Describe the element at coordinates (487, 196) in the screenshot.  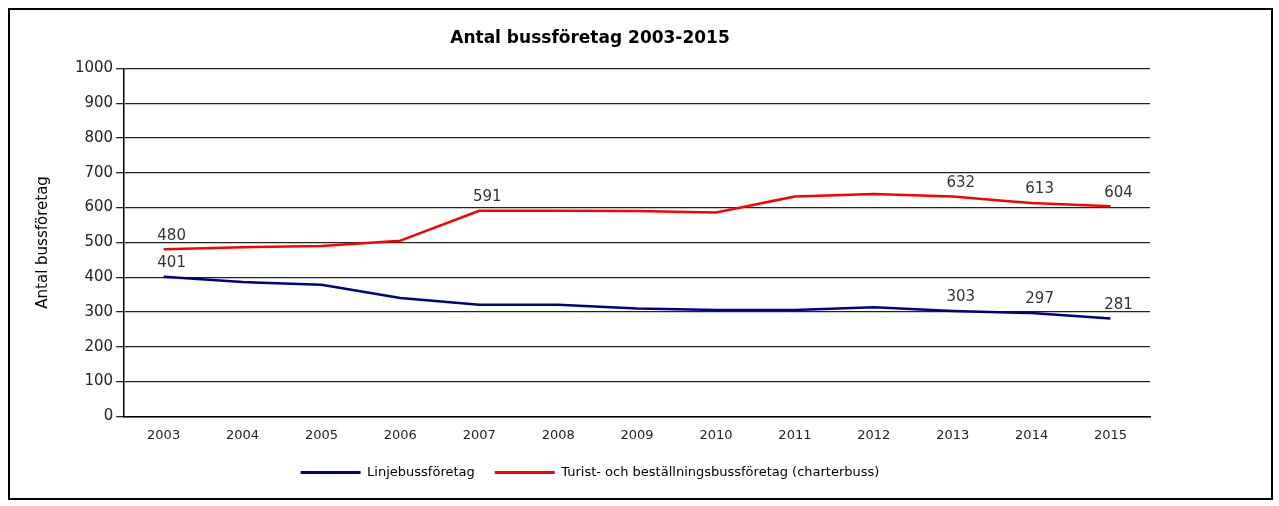
I see `data-label: 591` at that location.